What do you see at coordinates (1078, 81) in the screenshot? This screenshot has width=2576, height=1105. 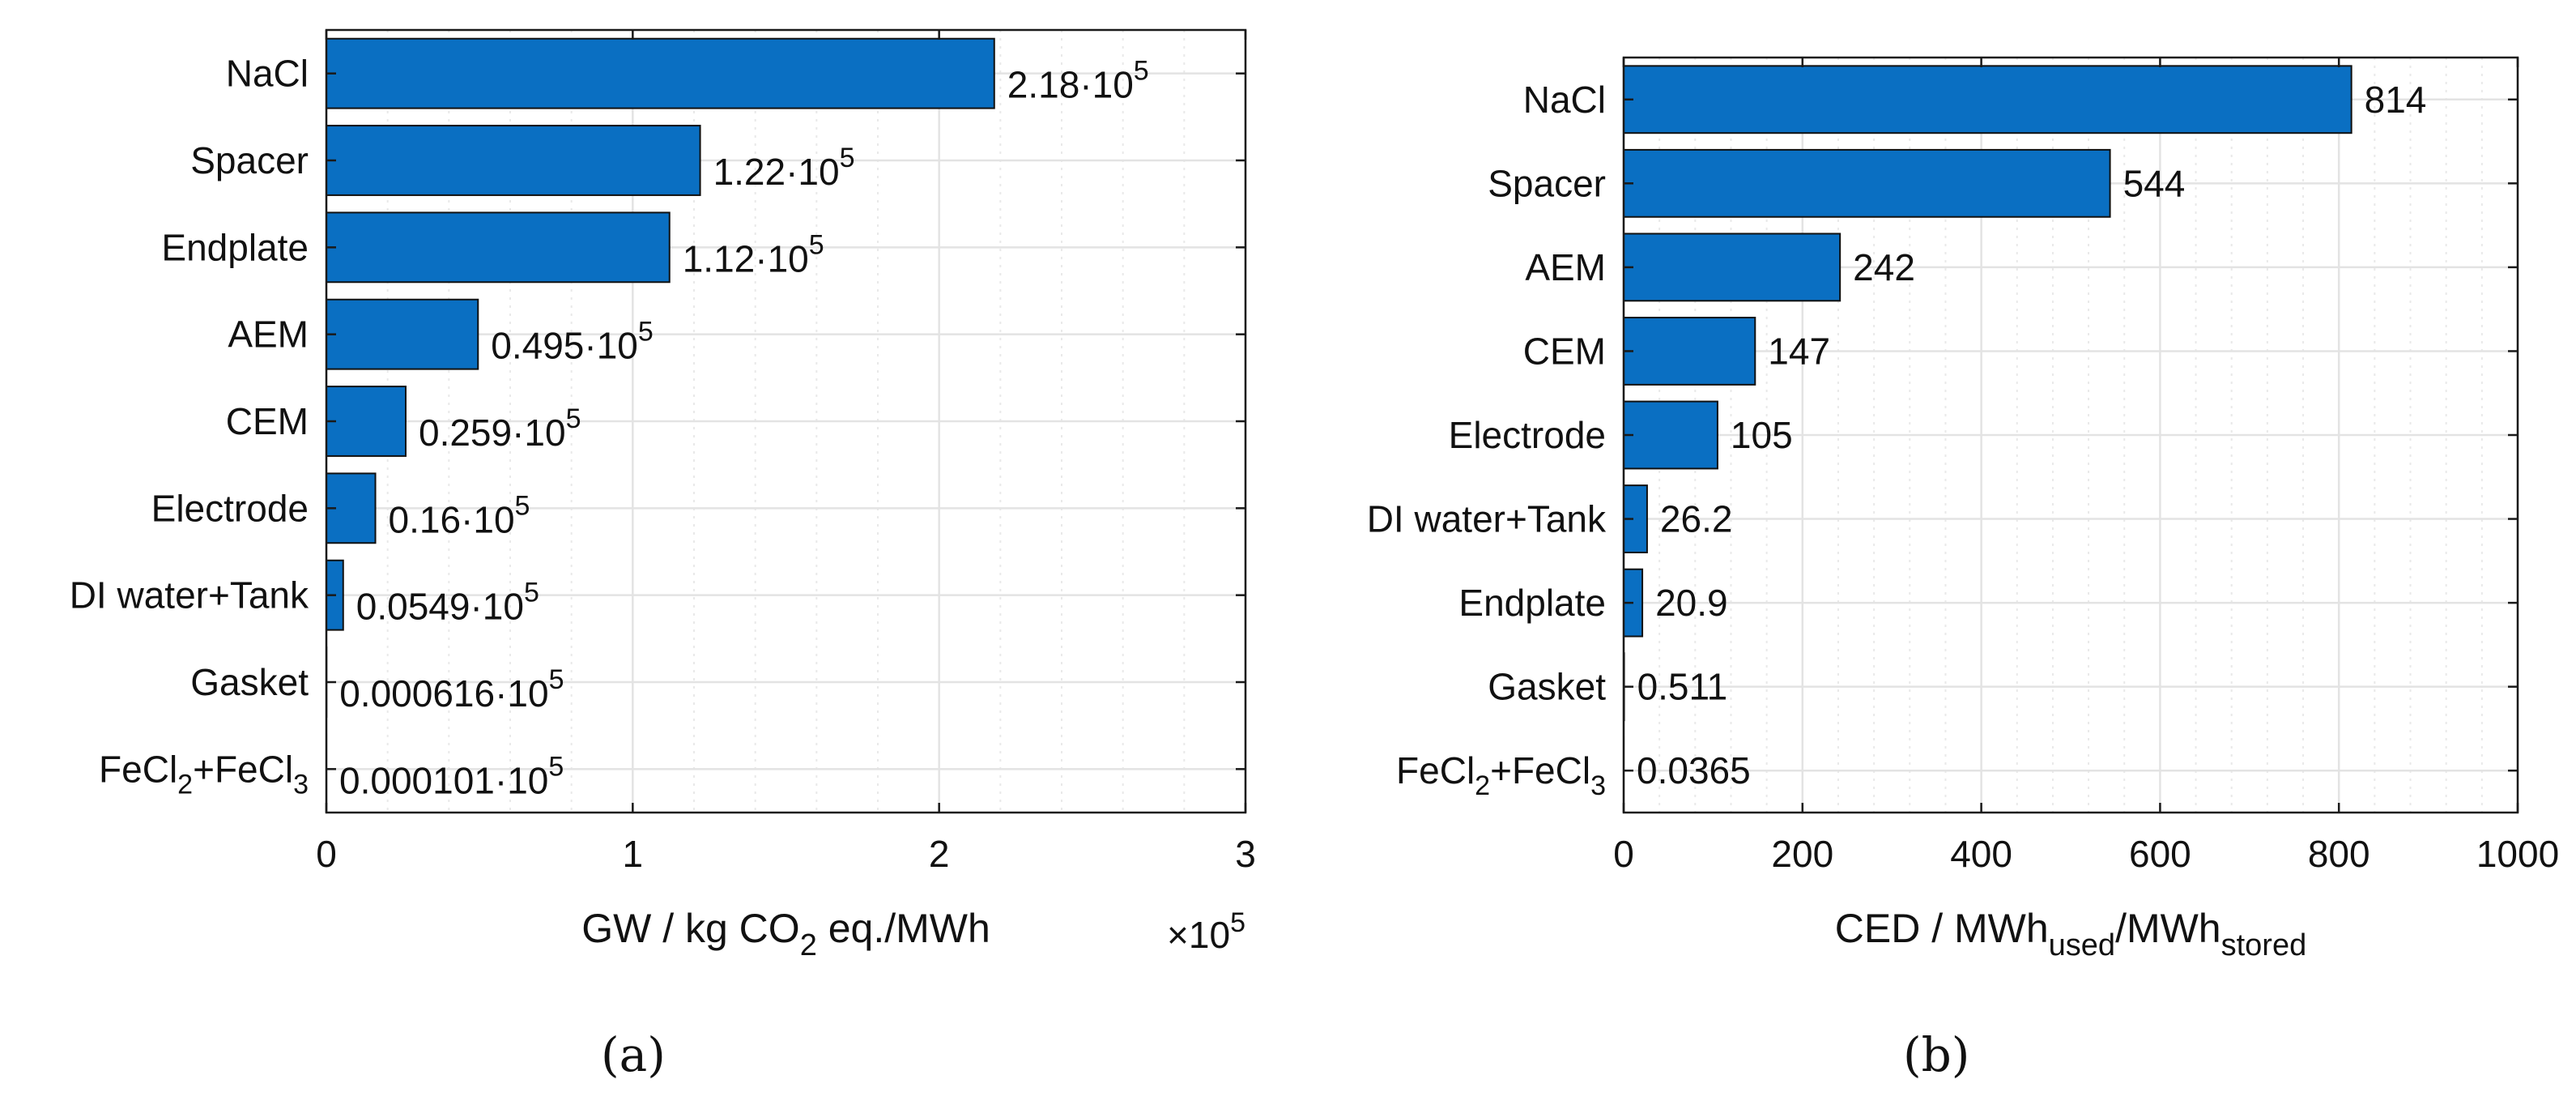 I see `data-label: 2.18·10⁵` at bounding box center [1078, 81].